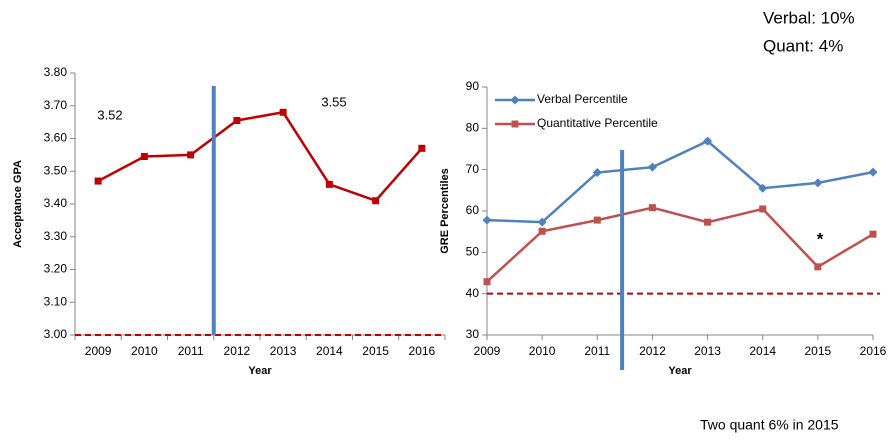 Image resolution: width=896 pixels, height=443 pixels. Describe the element at coordinates (56, 301) in the screenshot. I see `y-tick-label: 3.10` at that location.